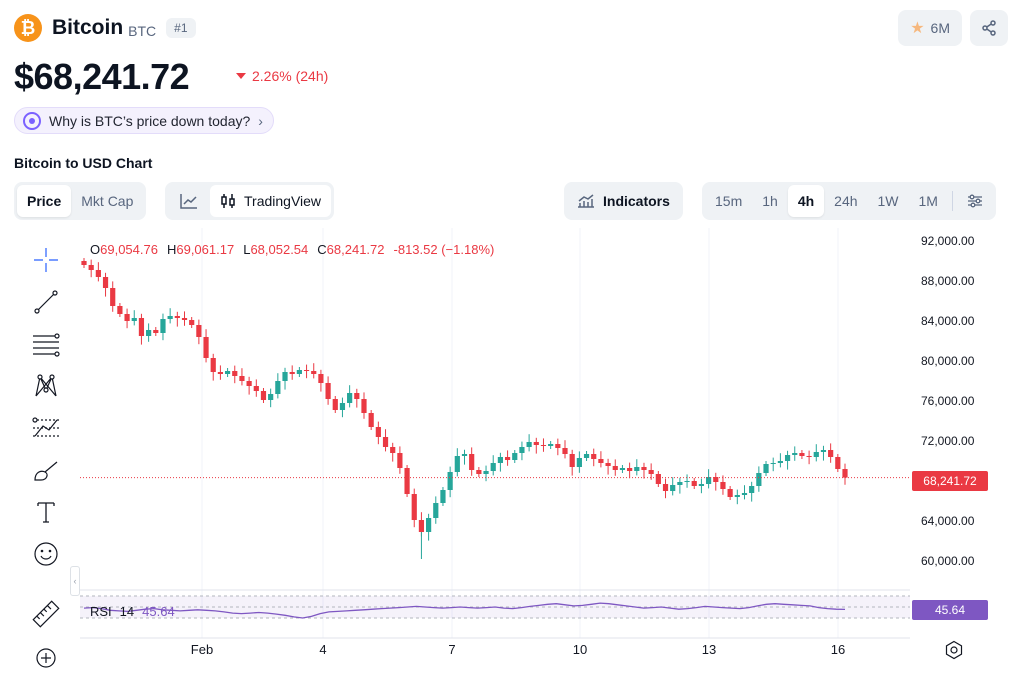 The height and width of the screenshot is (689, 1024). What do you see at coordinates (989, 28) in the screenshot?
I see `share-button` at bounding box center [989, 28].